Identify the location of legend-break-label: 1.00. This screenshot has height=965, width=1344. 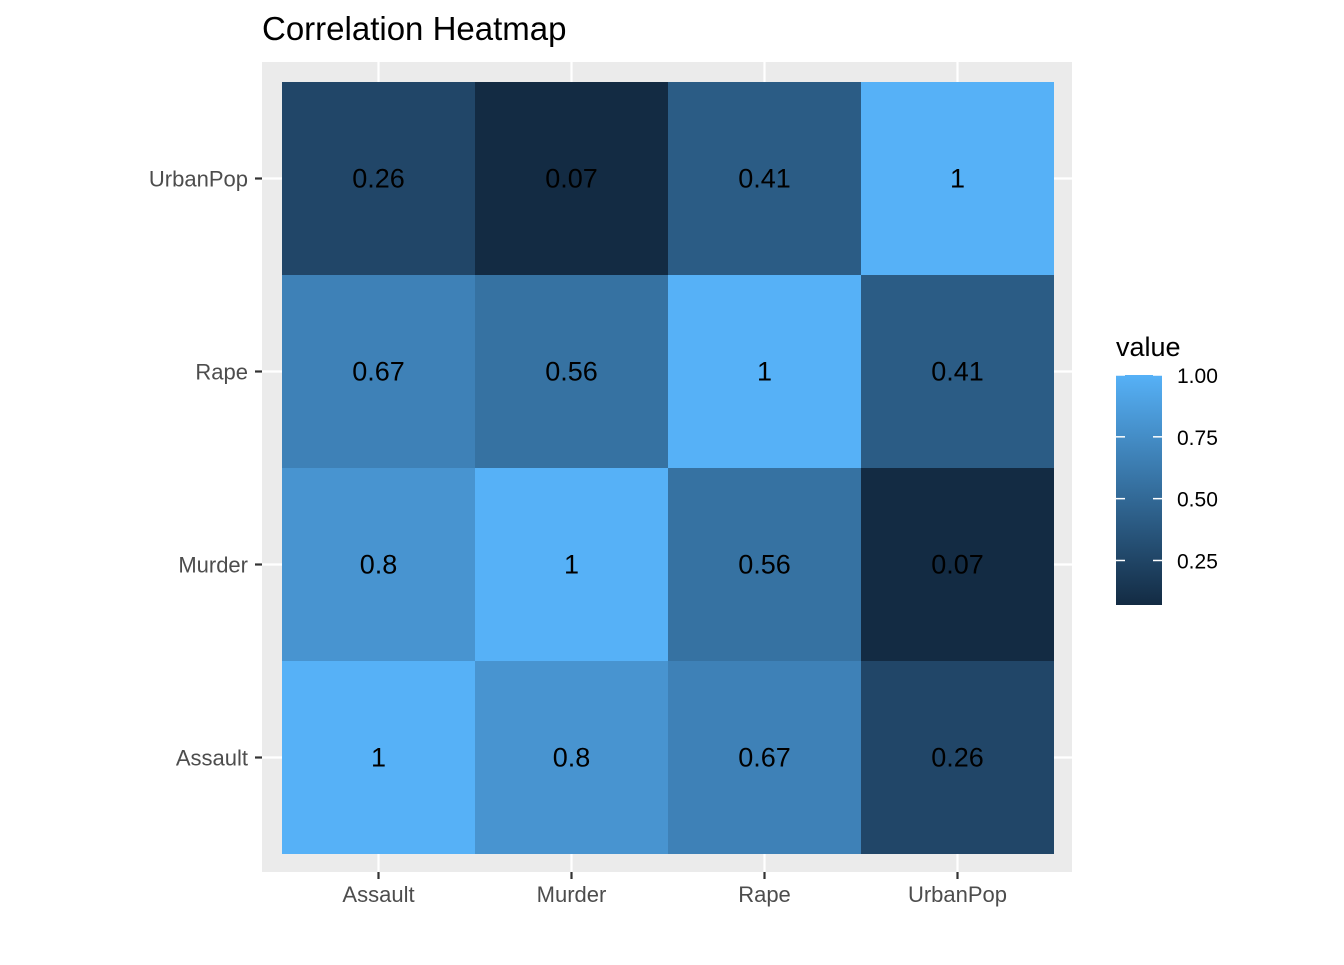
(1197, 376).